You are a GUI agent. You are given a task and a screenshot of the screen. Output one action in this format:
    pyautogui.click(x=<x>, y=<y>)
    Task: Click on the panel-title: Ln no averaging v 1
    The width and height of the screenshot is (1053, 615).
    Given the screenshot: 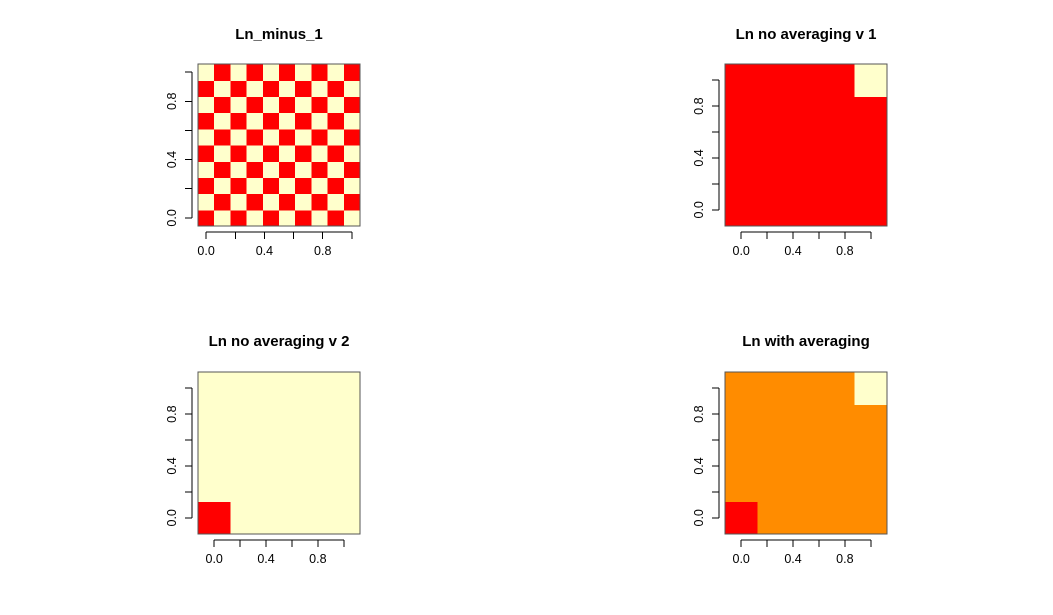 What is the action you would take?
    pyautogui.click(x=806, y=34)
    